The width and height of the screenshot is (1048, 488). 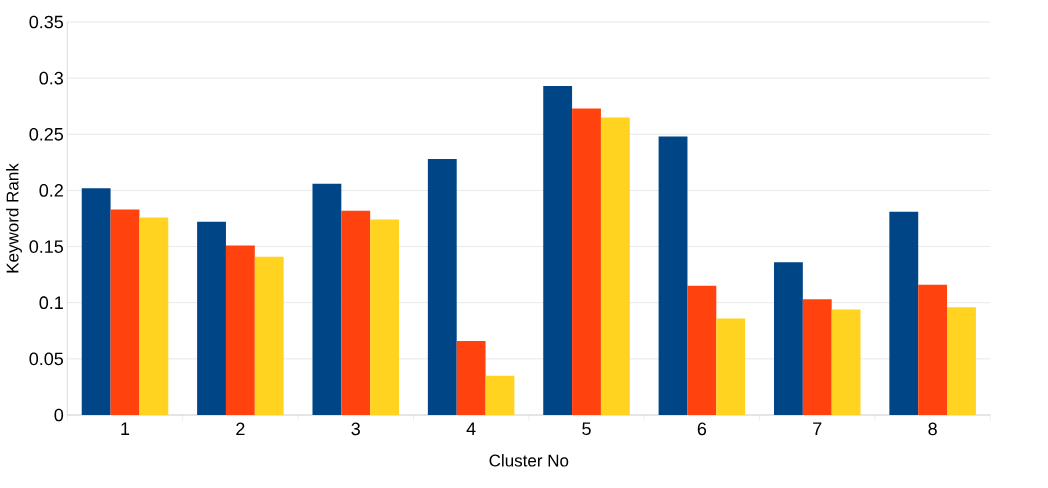 What do you see at coordinates (46, 246) in the screenshot?
I see `y-tick-label: 0.15` at bounding box center [46, 246].